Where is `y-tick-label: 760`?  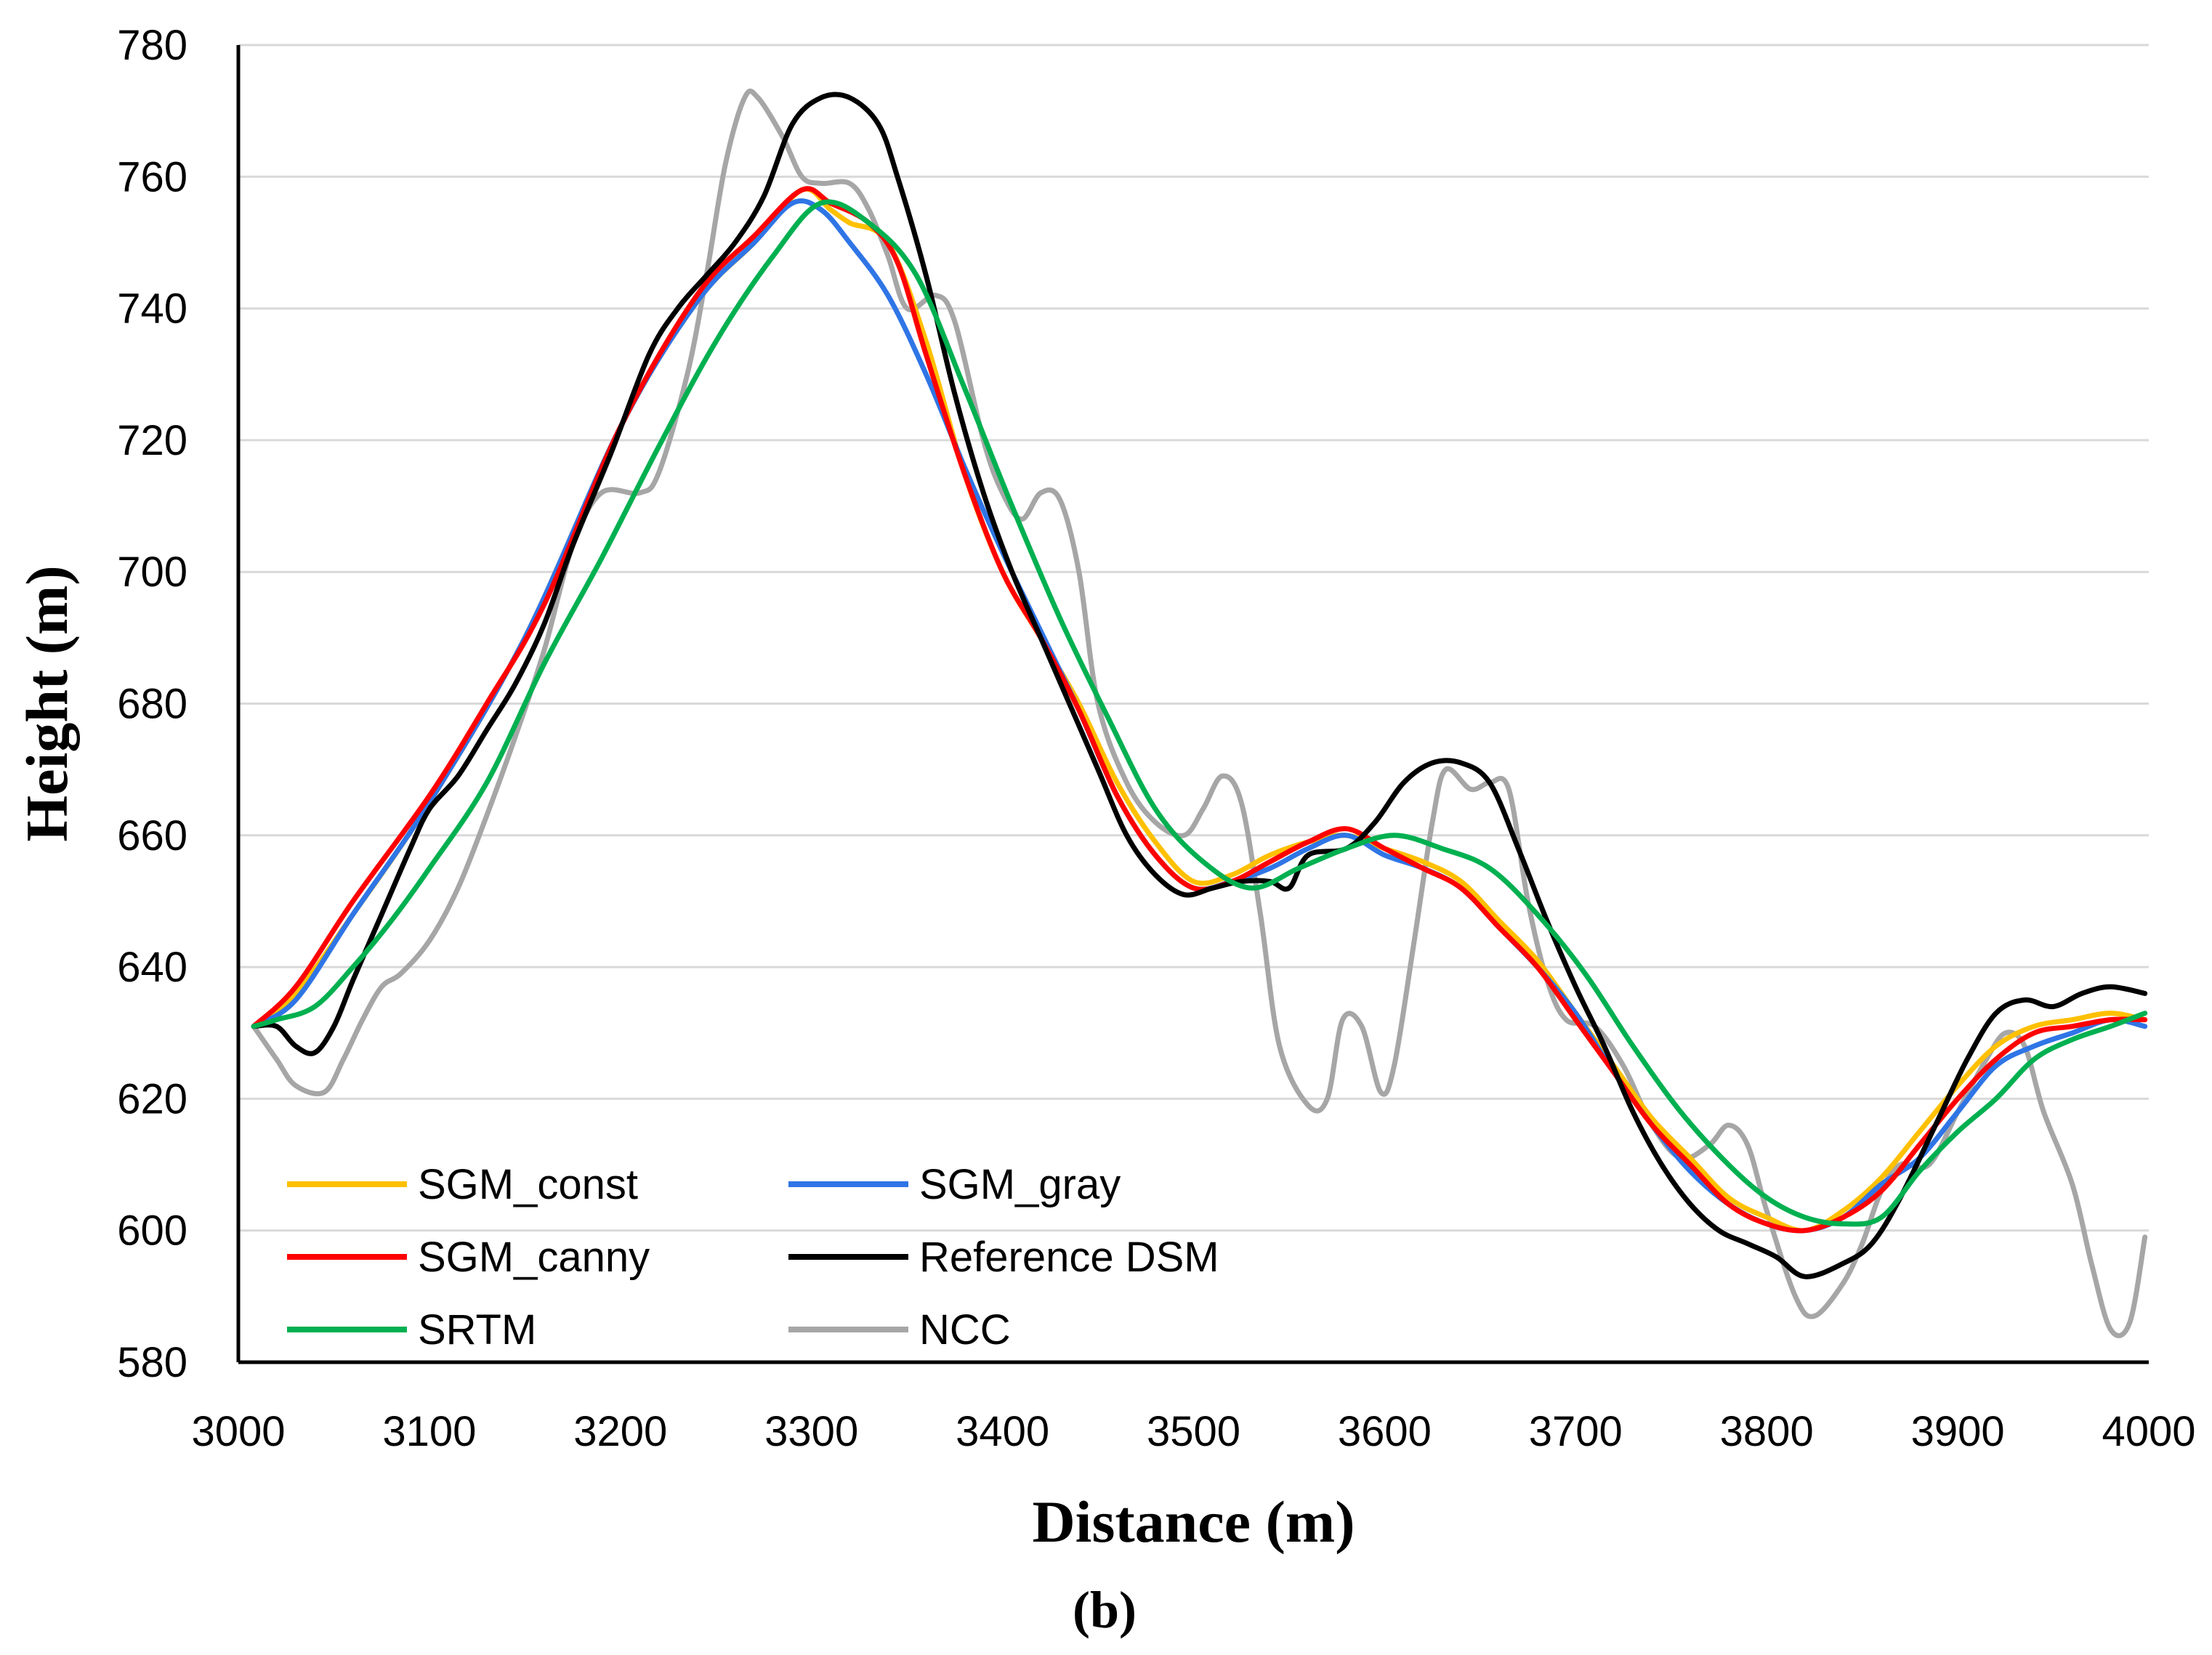 y-tick-label: 760 is located at coordinates (152, 177).